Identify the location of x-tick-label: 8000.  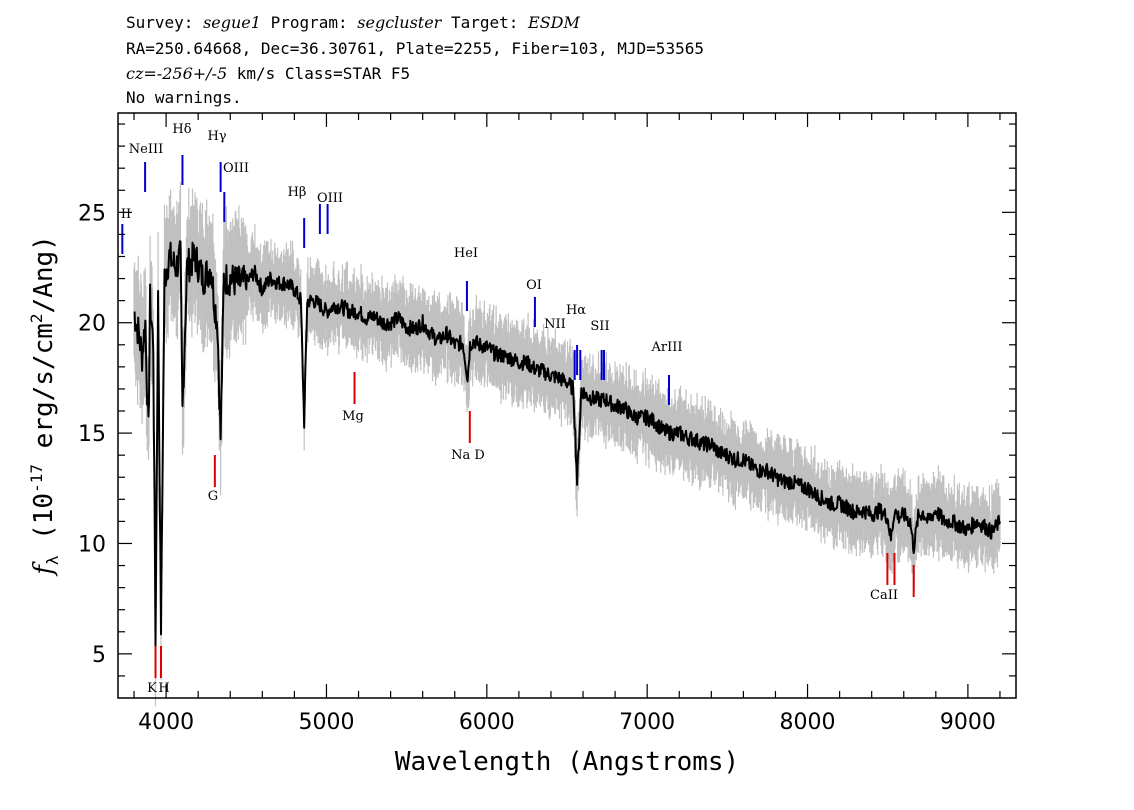
(808, 722).